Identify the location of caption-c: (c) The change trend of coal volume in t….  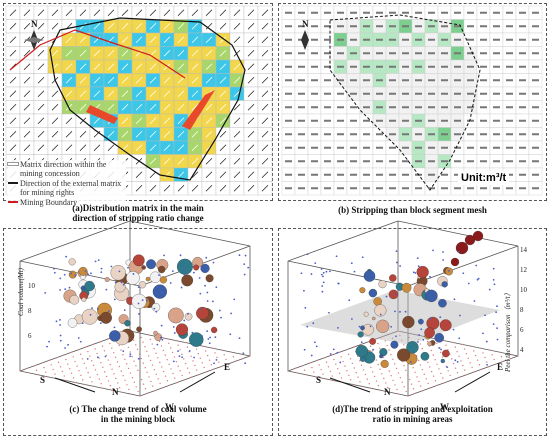
(138, 414).